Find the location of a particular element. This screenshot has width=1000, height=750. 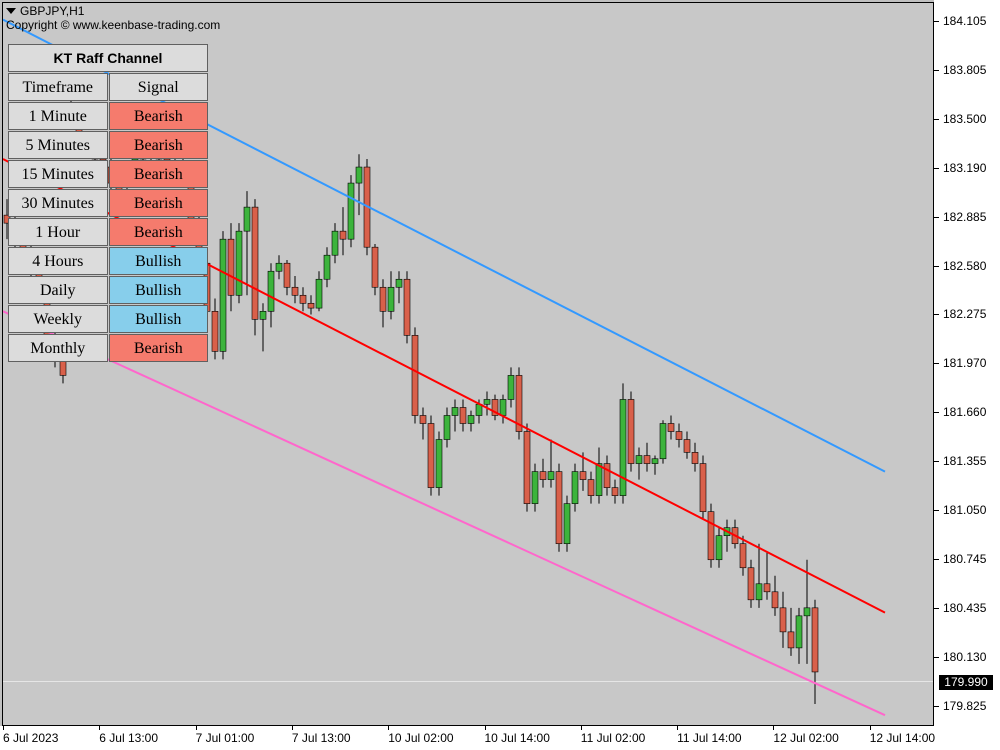

timeframe-cell: Weekly is located at coordinates (58, 319).